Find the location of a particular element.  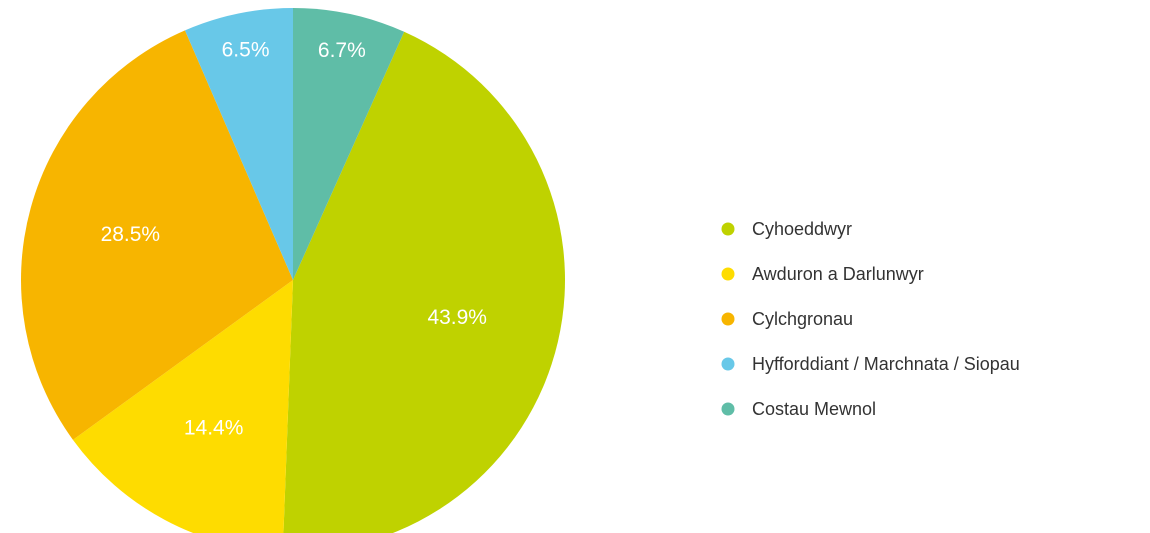

slice-label: 43.9% is located at coordinates (457, 317).